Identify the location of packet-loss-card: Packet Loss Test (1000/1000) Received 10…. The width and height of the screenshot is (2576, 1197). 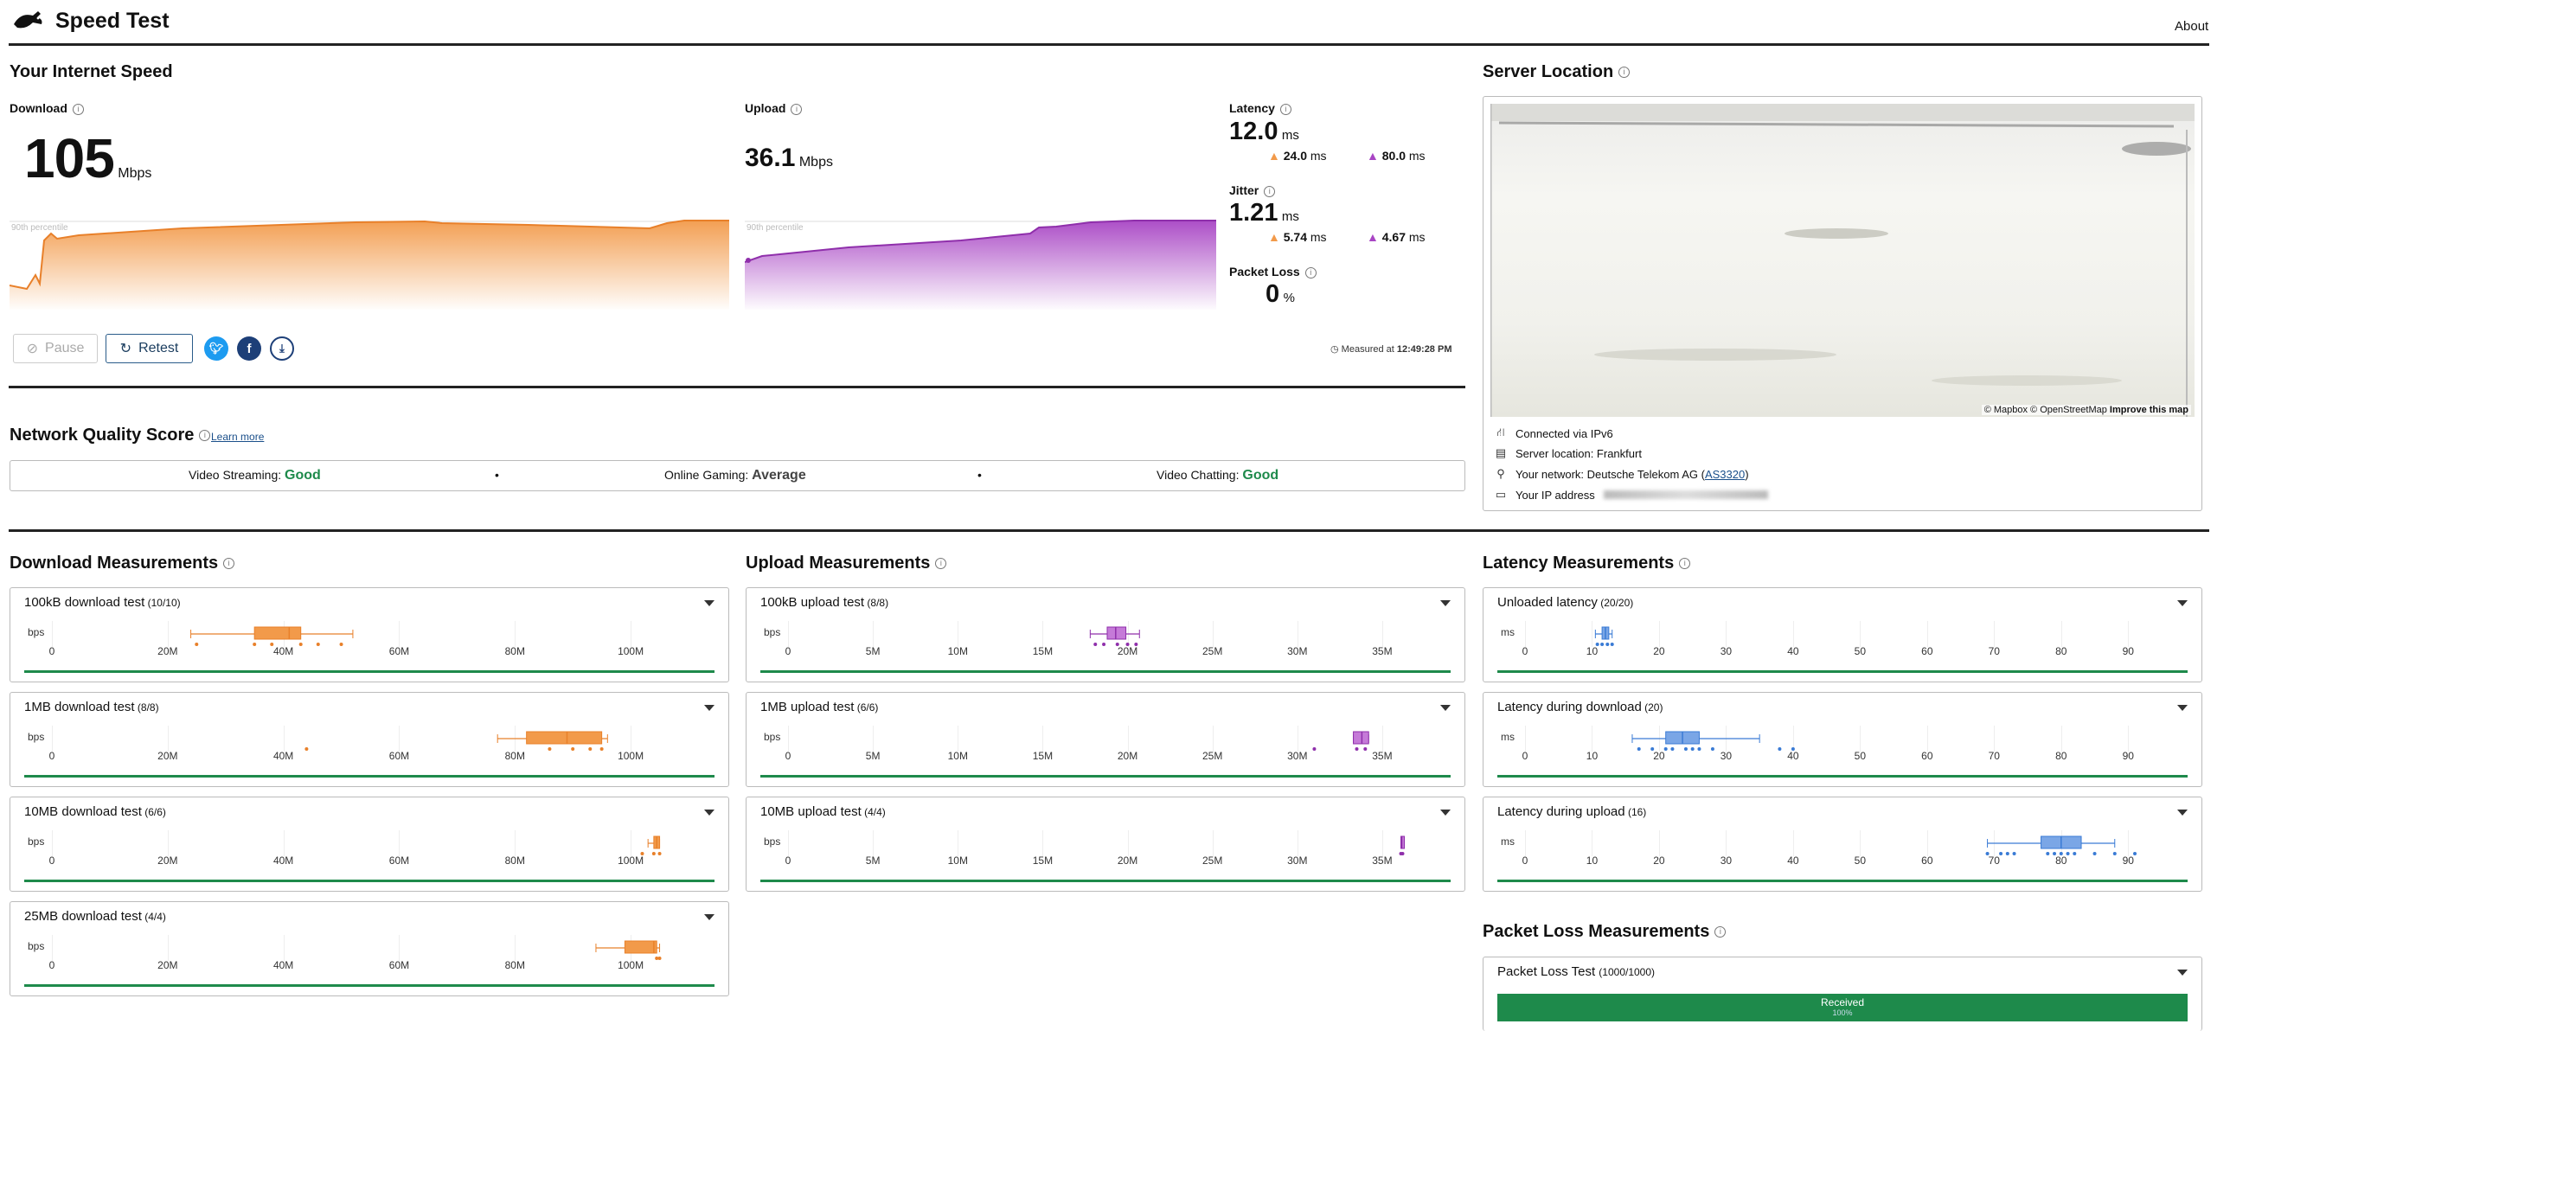
(1842, 994).